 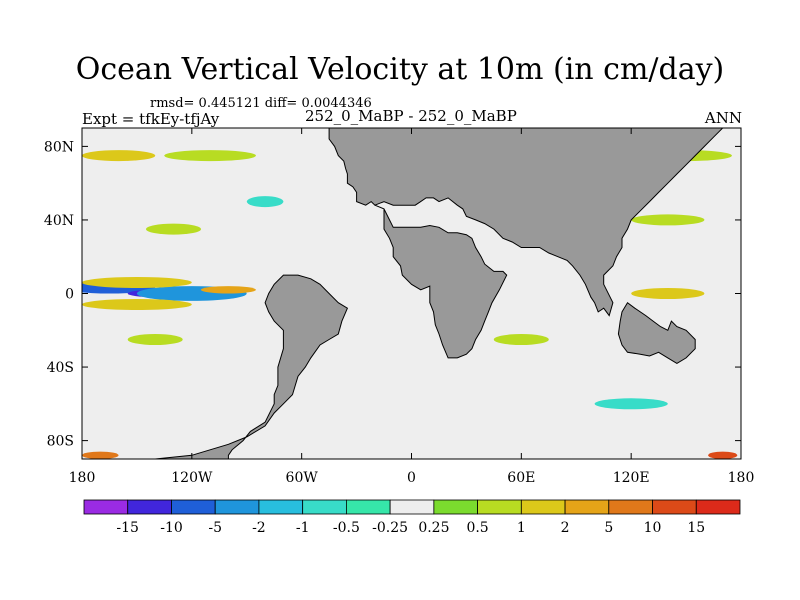 What do you see at coordinates (59, 147) in the screenshot?
I see `y-tick-label: 80N` at bounding box center [59, 147].